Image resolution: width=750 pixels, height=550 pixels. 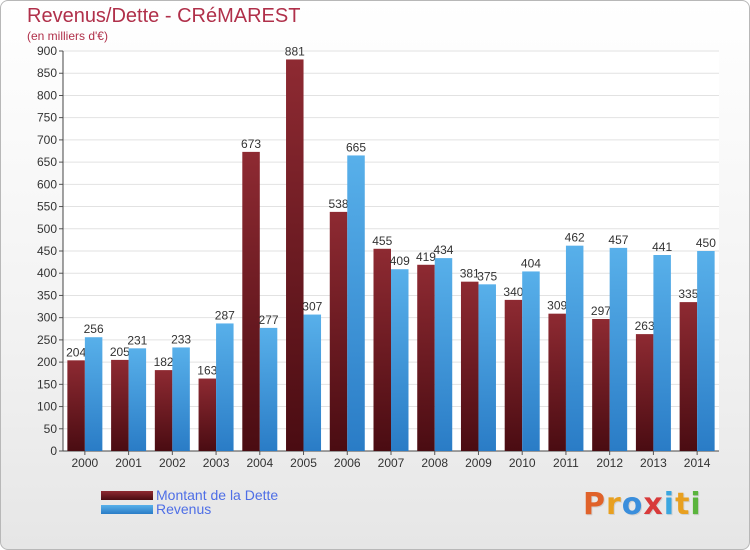 What do you see at coordinates (601, 311) in the screenshot?
I see `data-label: 297` at bounding box center [601, 311].